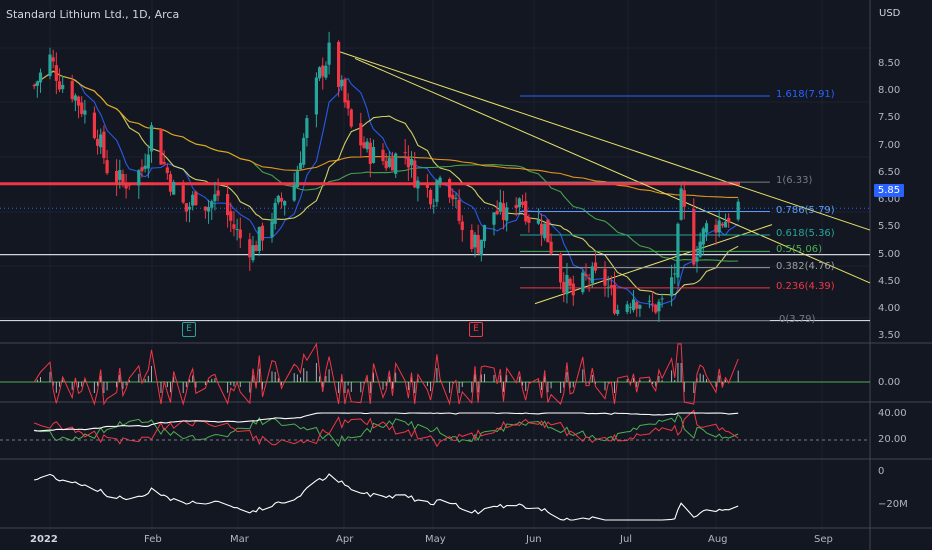 The height and width of the screenshot is (550, 932). What do you see at coordinates (153, 539) in the screenshot?
I see `time-tick-label: Feb` at bounding box center [153, 539].